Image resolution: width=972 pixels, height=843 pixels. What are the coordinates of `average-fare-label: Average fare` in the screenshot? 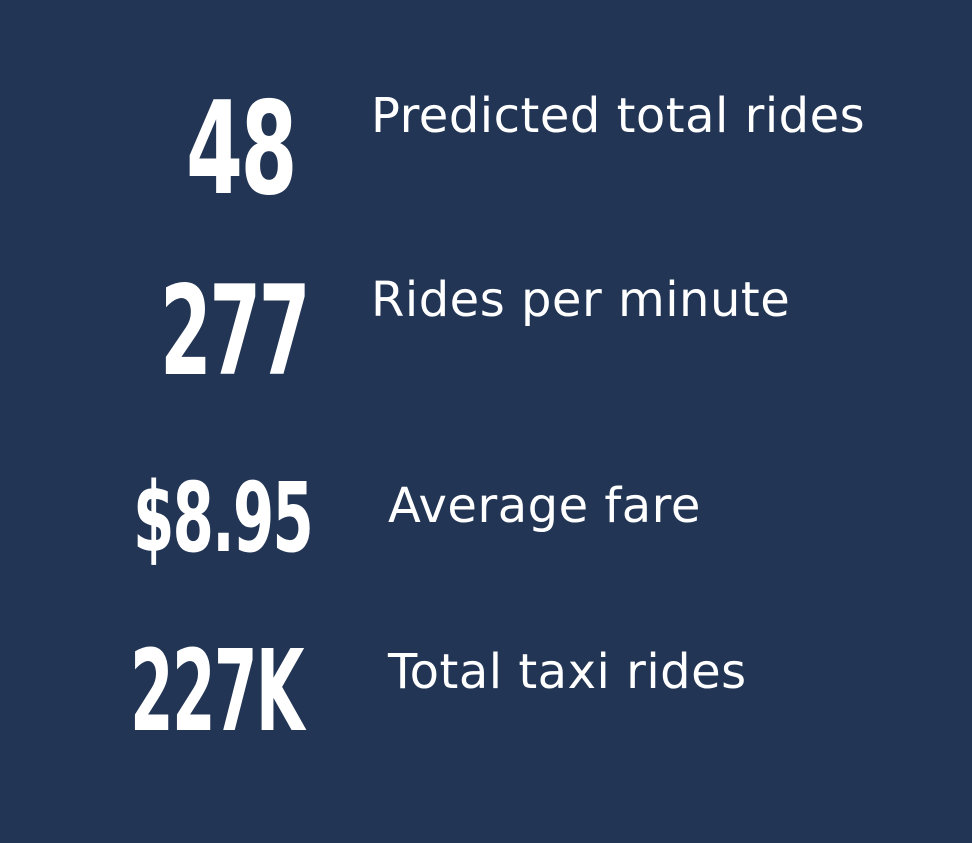 It's located at (544, 506).